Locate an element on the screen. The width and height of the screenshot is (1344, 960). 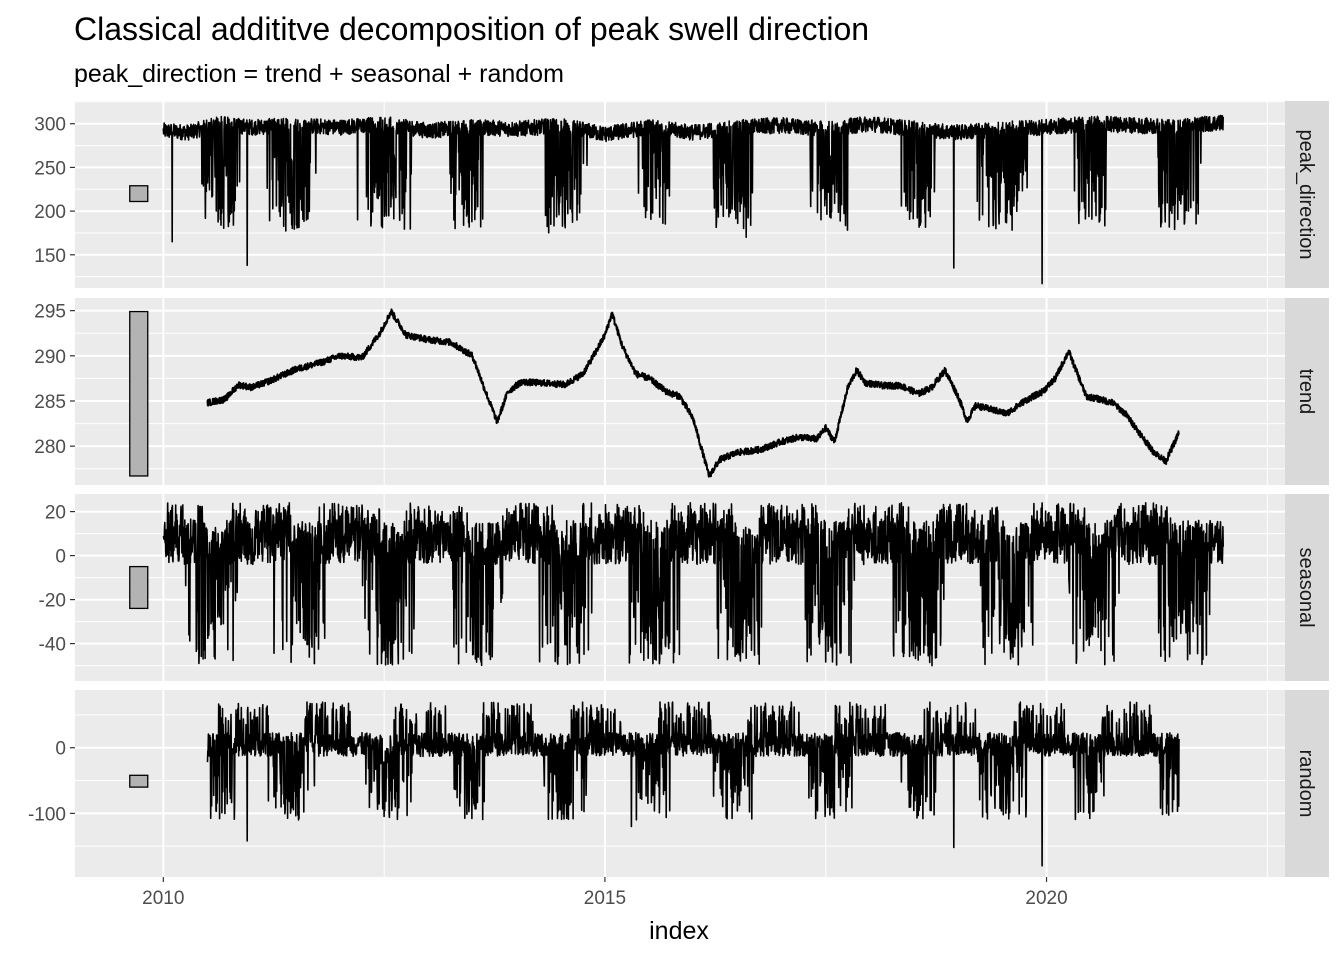
facet-label: random is located at coordinates (1306, 784).